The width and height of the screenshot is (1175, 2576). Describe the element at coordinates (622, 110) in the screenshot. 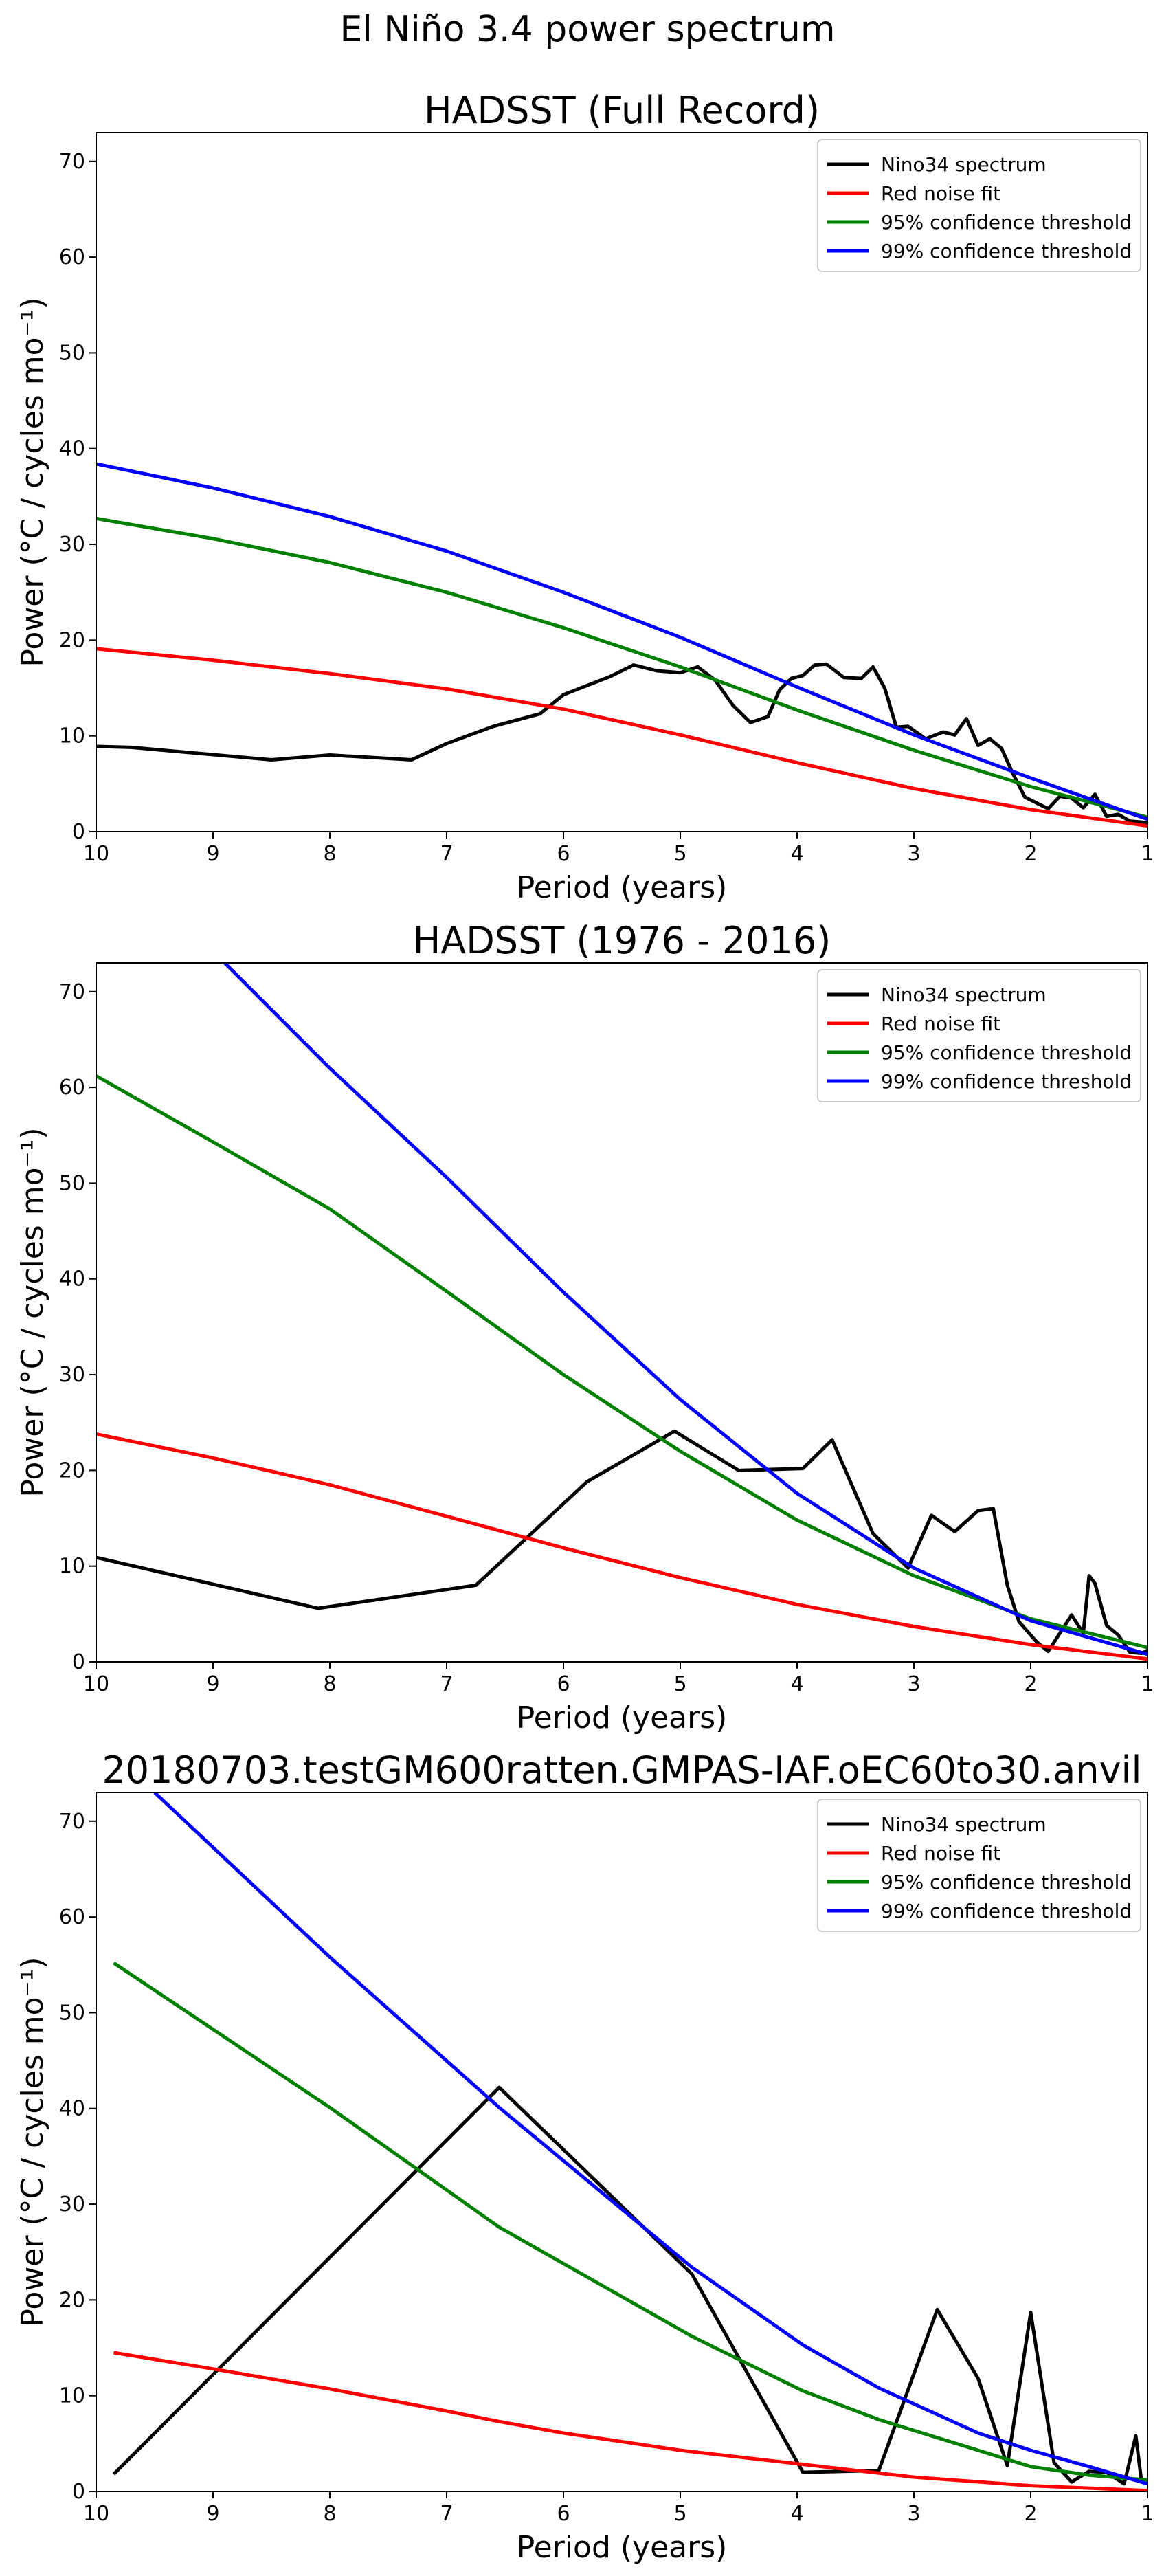

I see `panel-title: HADSST (Full Record)` at that location.